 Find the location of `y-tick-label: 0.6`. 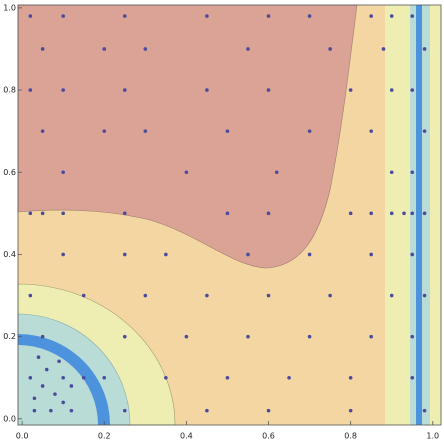

y-tick-label: 0.6 is located at coordinates (9, 172).